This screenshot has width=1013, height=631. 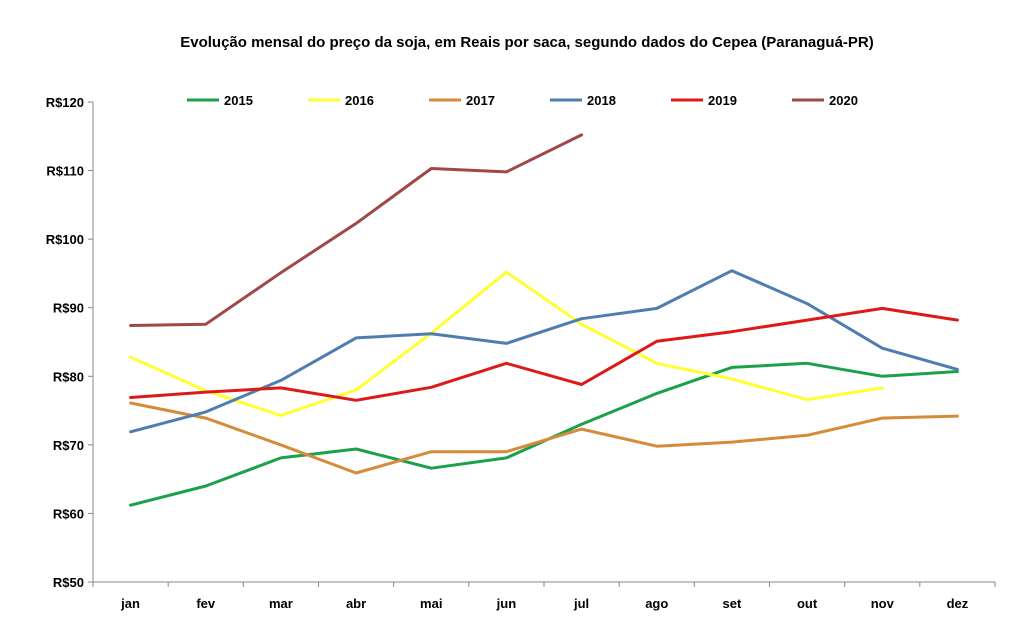 What do you see at coordinates (68, 513) in the screenshot?
I see `y-tick-label: R$60` at bounding box center [68, 513].